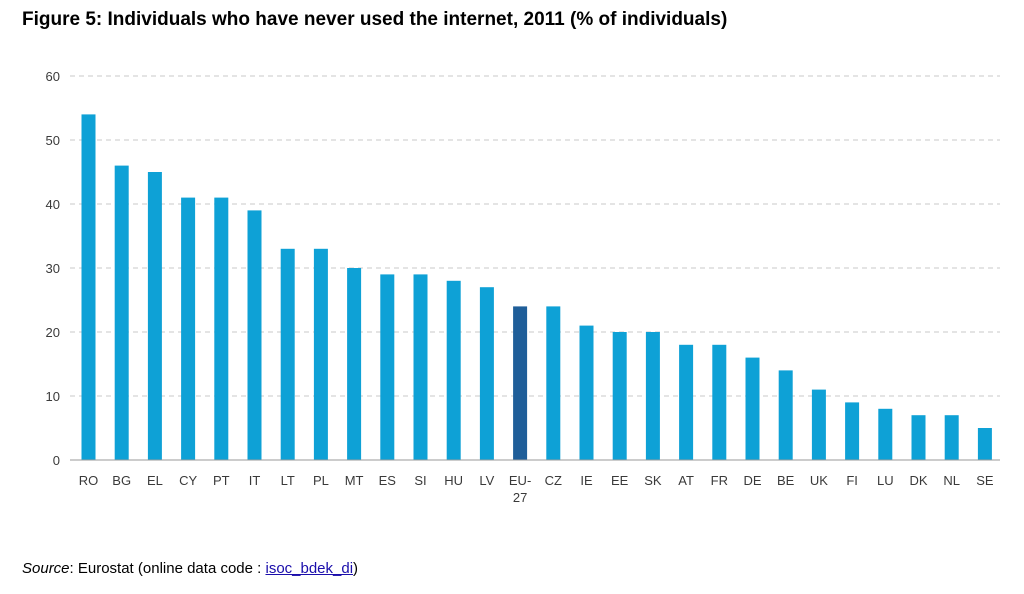 The width and height of the screenshot is (1024, 594). I want to click on x-tick-label: IT, so click(255, 480).